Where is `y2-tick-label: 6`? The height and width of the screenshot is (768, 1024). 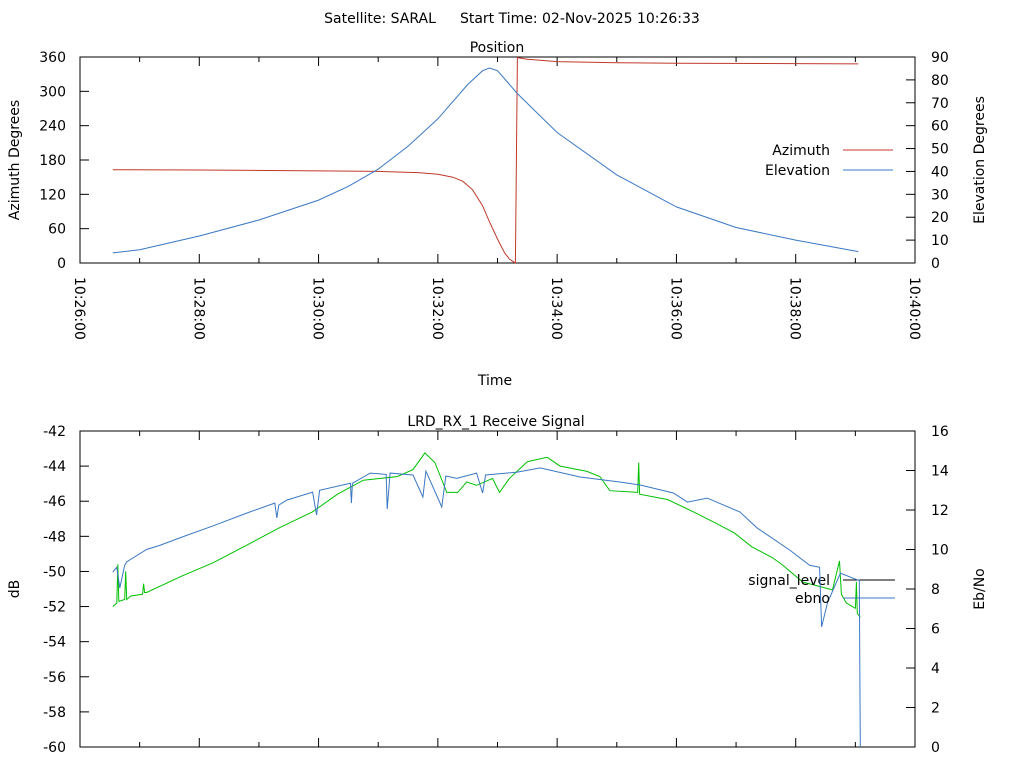 y2-tick-label: 6 is located at coordinates (935, 630).